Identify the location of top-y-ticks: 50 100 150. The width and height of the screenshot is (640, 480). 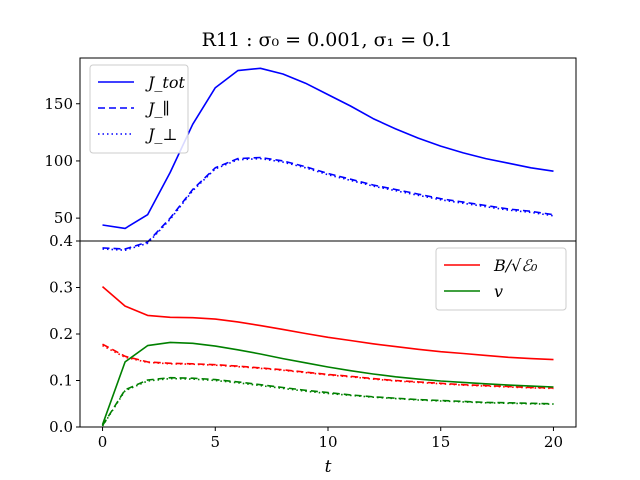
(62, 161).